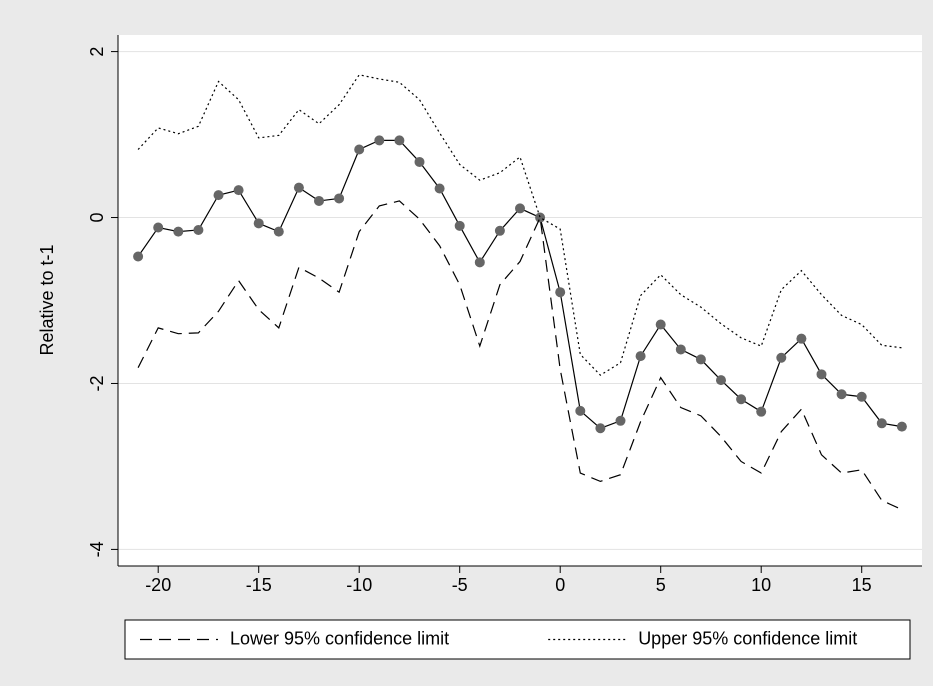  What do you see at coordinates (460, 585) in the screenshot?
I see `x-tick-label: -5` at bounding box center [460, 585].